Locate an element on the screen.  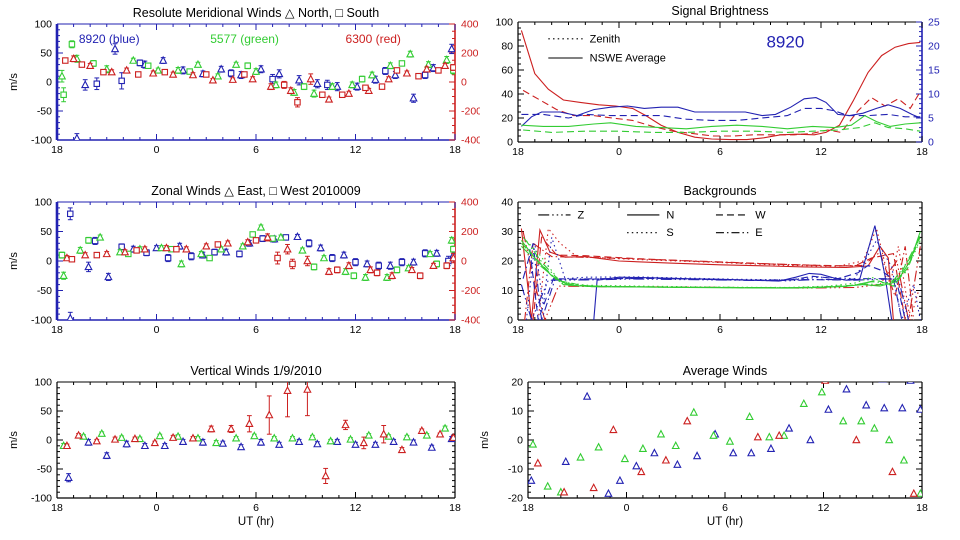
y-tick-label: -10 is located at coordinates (515, 470).